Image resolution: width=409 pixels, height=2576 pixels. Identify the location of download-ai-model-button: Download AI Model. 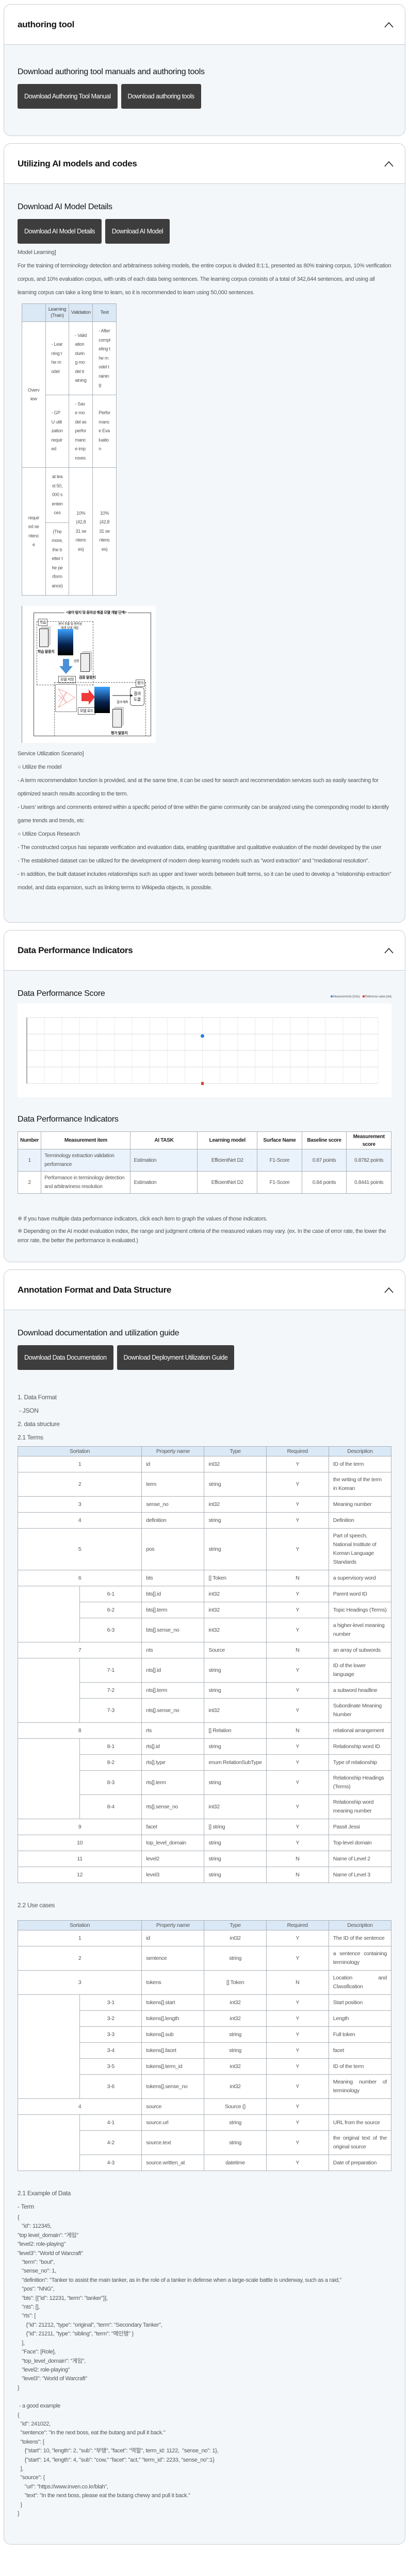
(137, 231).